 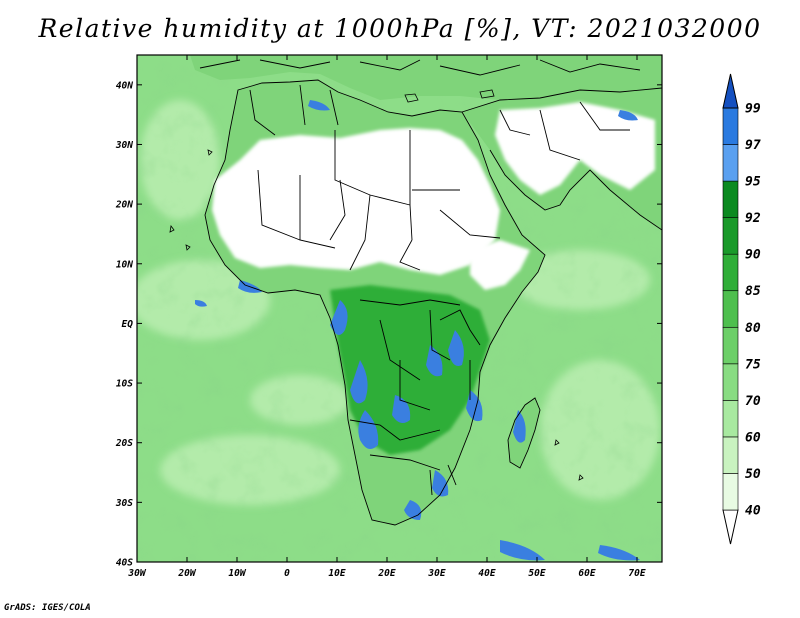 I want to click on lat-tick-label: 10N, so click(x=124, y=264).